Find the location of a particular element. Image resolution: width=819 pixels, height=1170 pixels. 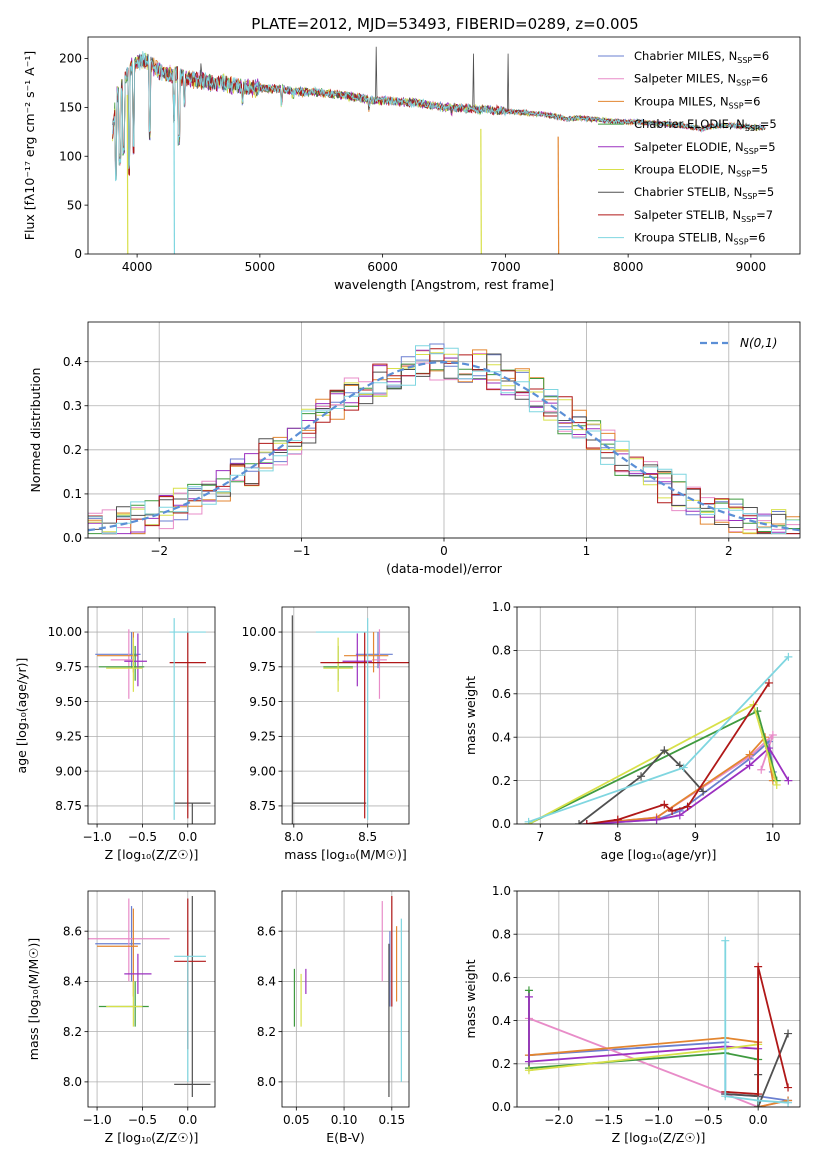

x-tick-label: −2.0 is located at coordinates (558, 1120).